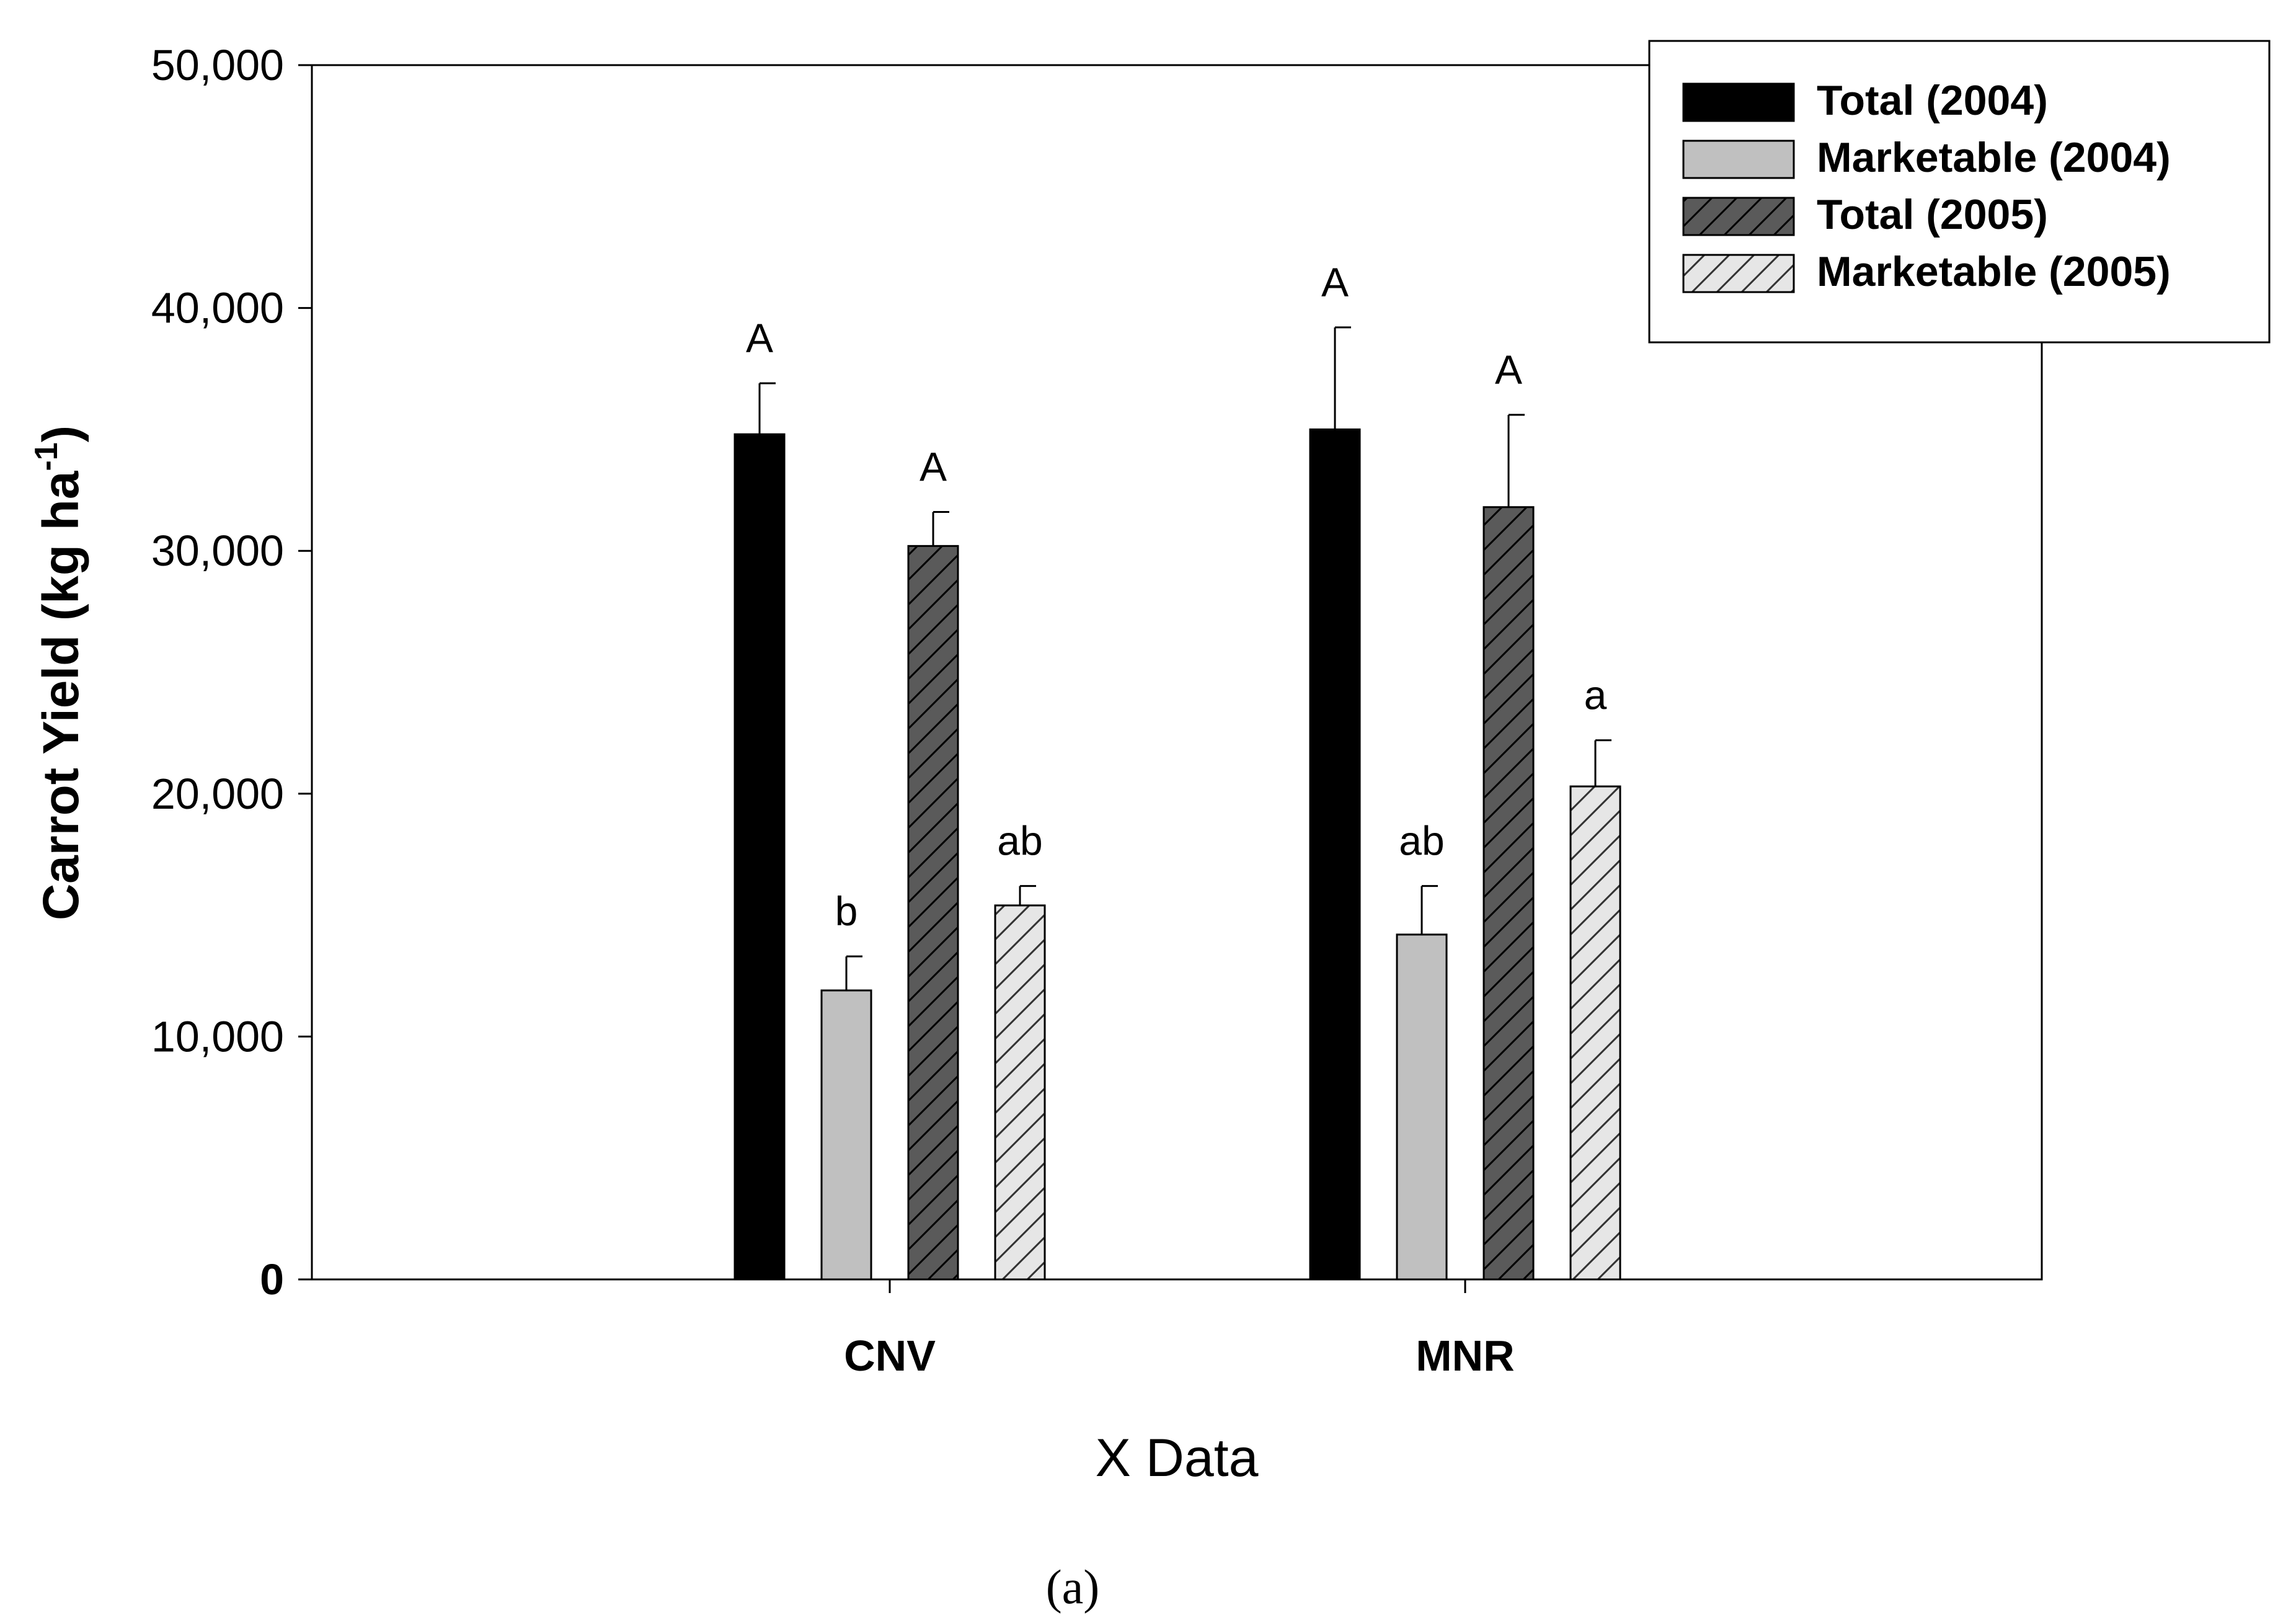 This screenshot has width=2296, height=1623. Describe the element at coordinates (218, 672) in the screenshot. I see `y-axis-tick-labels: 0 10,000 20,000 30,000 40,000 50,000` at that location.